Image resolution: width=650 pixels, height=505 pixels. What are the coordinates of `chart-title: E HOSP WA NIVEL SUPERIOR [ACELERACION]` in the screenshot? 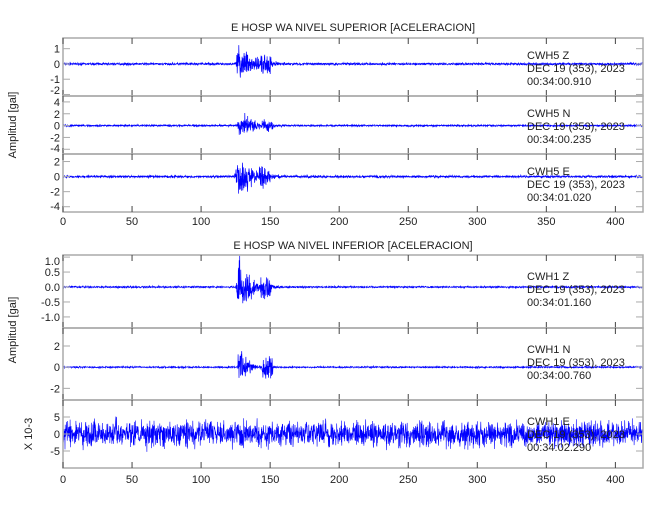 It's located at (353, 28).